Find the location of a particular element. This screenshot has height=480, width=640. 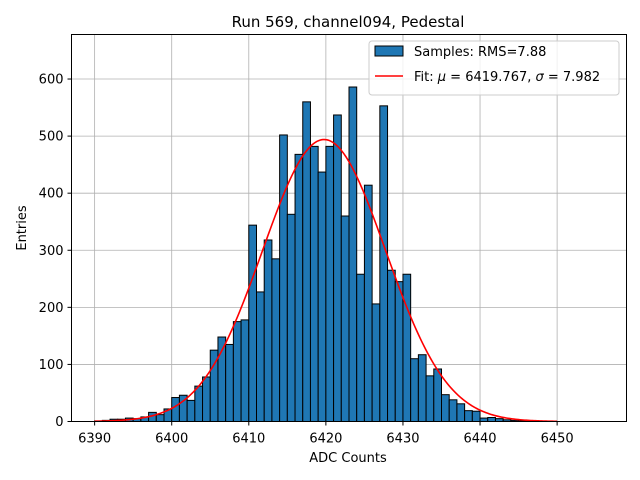

x-tick-label: 6410 is located at coordinates (248, 439).